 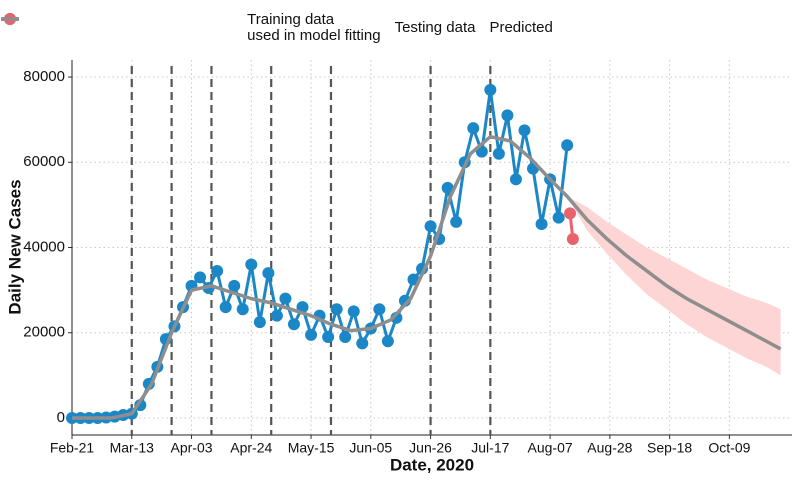 What do you see at coordinates (432, 464) in the screenshot?
I see `x-axis-title: Date, 2020` at bounding box center [432, 464].